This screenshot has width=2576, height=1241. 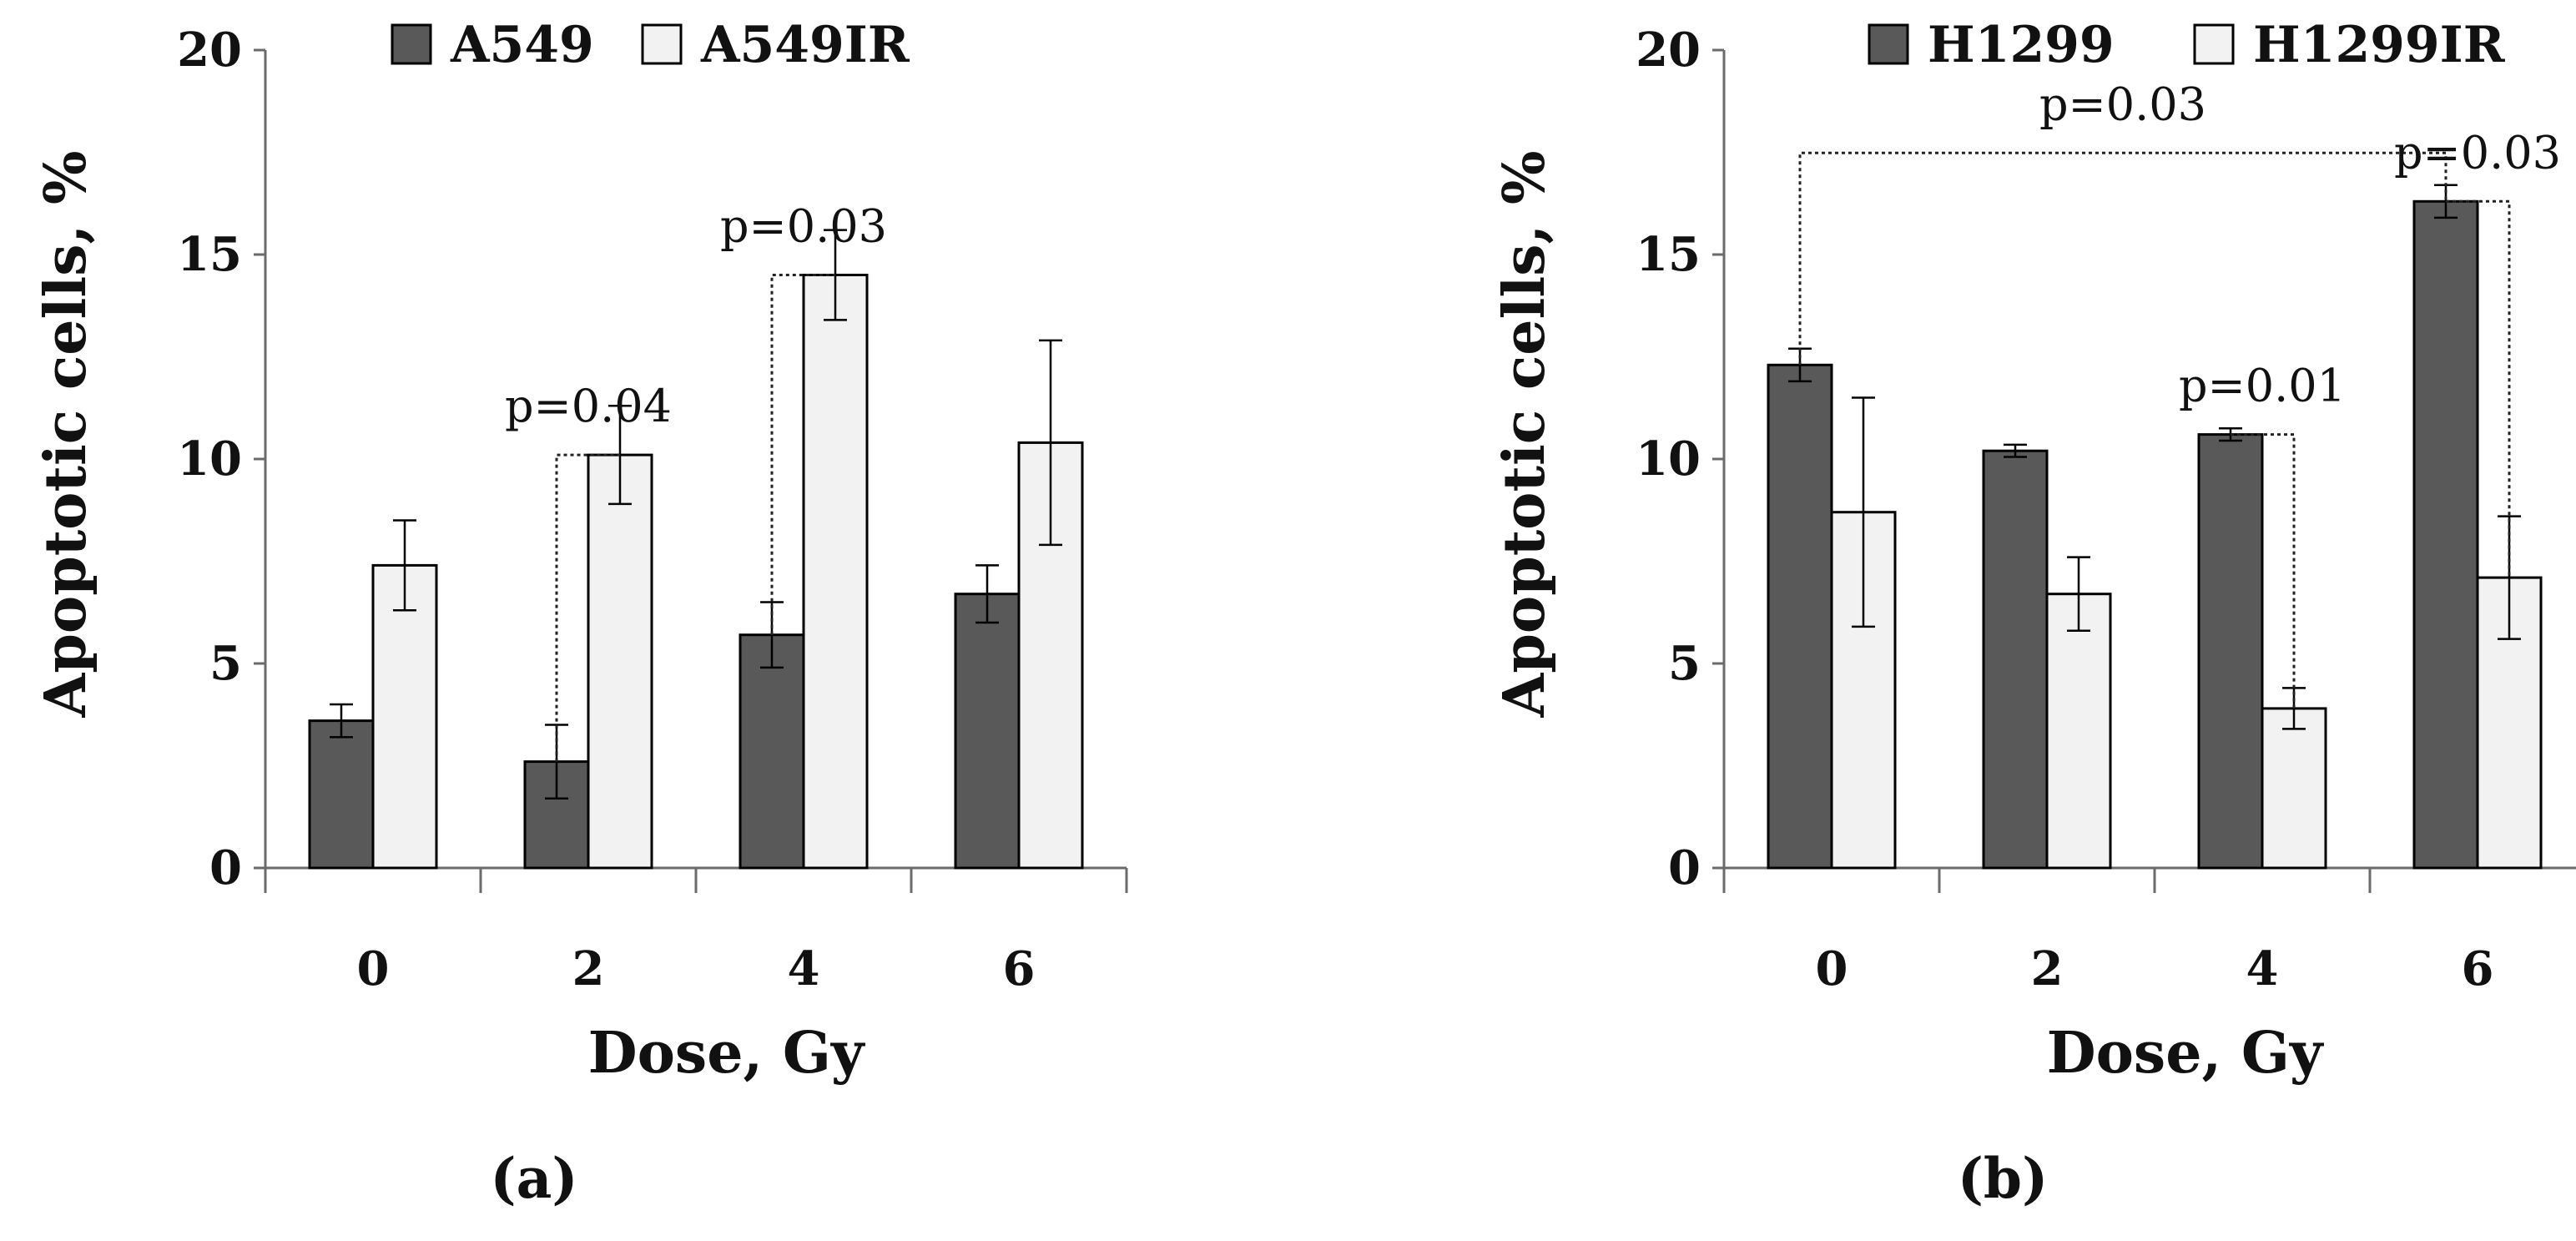 I want to click on legend-swatch-a549ir, so click(x=662, y=44).